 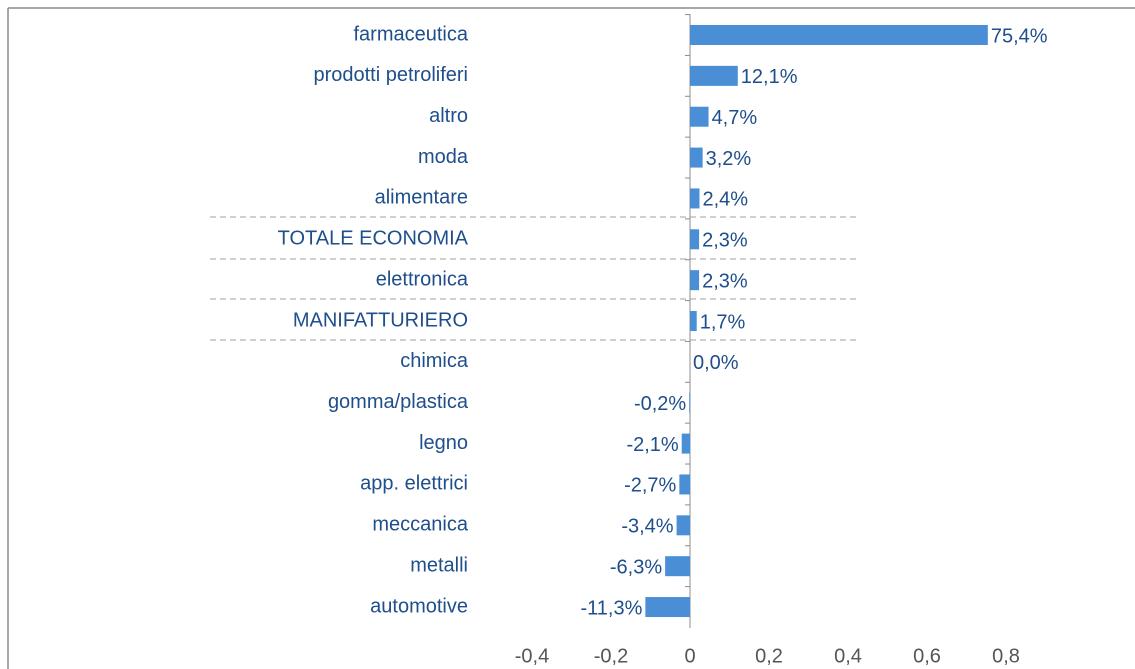 I want to click on x-tick-label: 0,8, so click(x=1006, y=656).